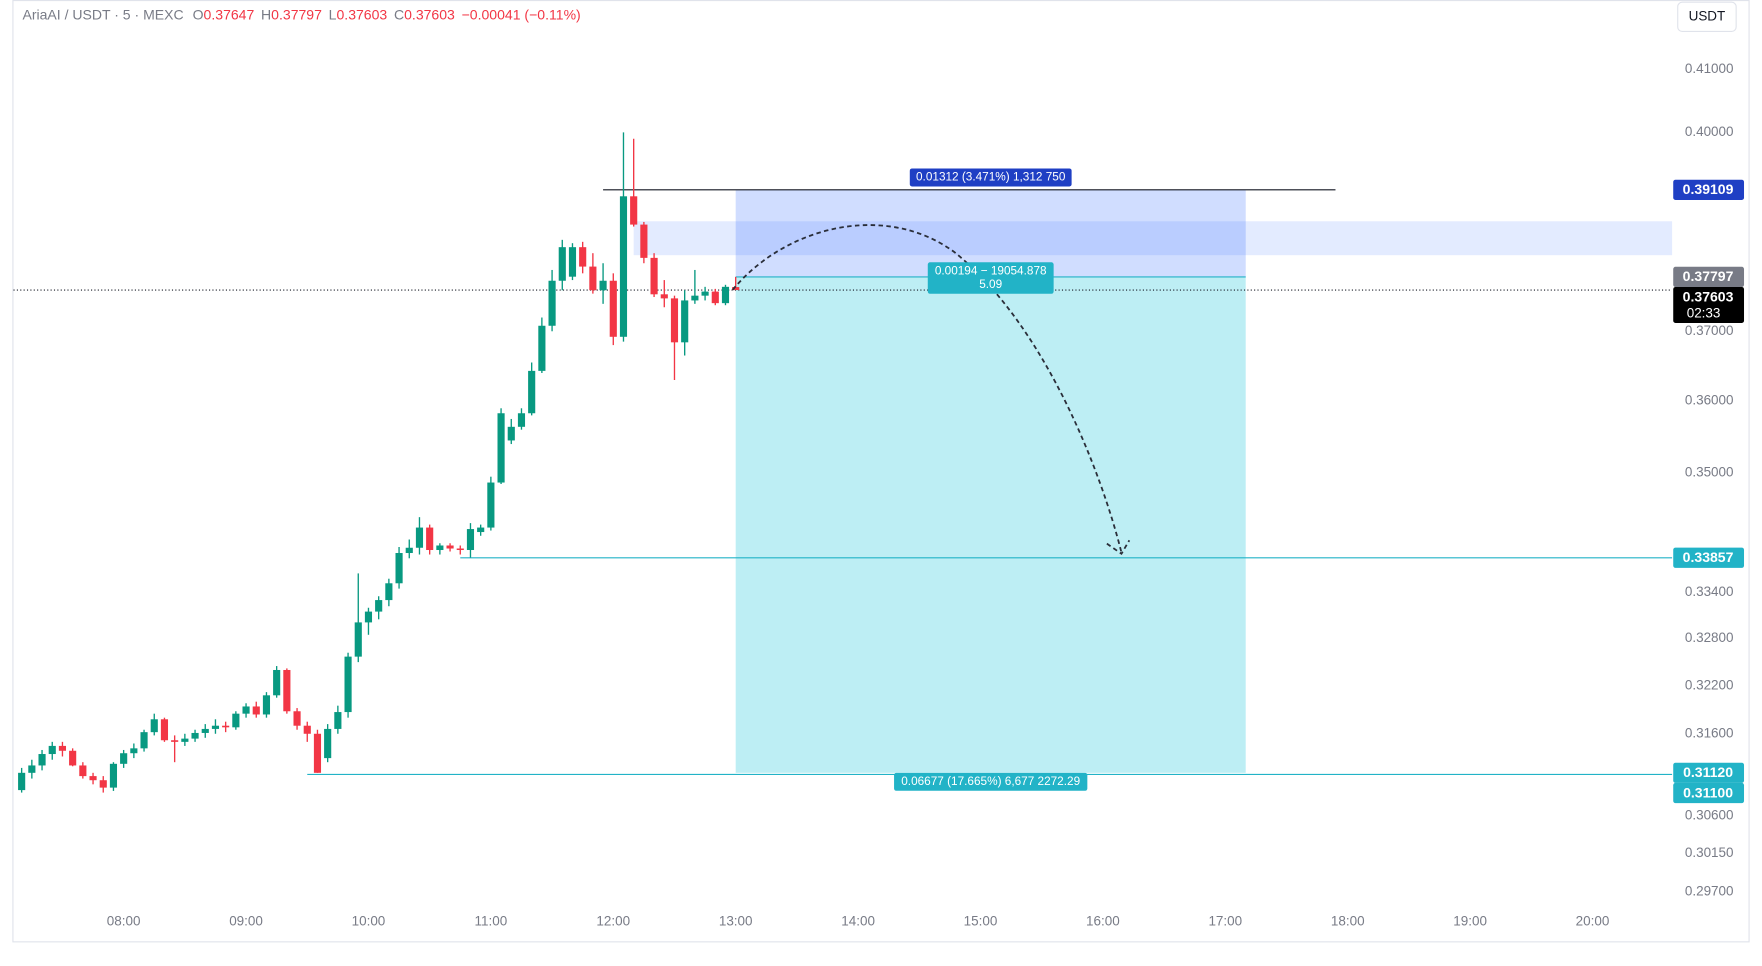 The height and width of the screenshot is (966, 1762). What do you see at coordinates (399, 14) in the screenshot?
I see `ohlc-key: C` at bounding box center [399, 14].